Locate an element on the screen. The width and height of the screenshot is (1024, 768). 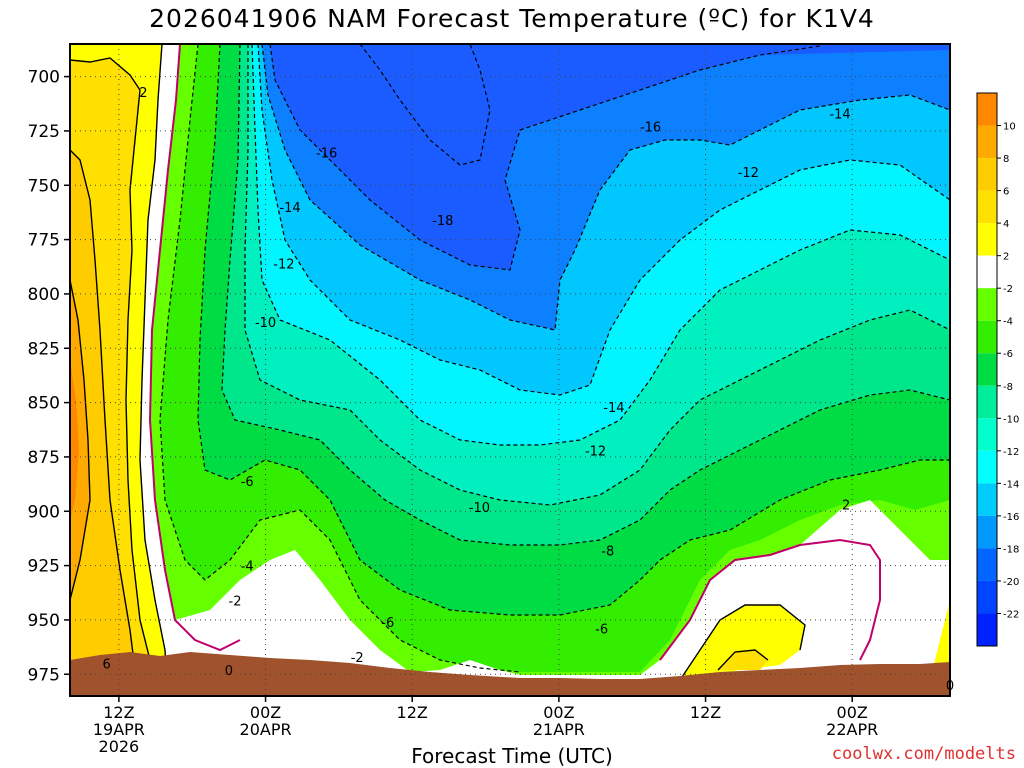
contour-right-4-line is located at coordinates (743, 660).